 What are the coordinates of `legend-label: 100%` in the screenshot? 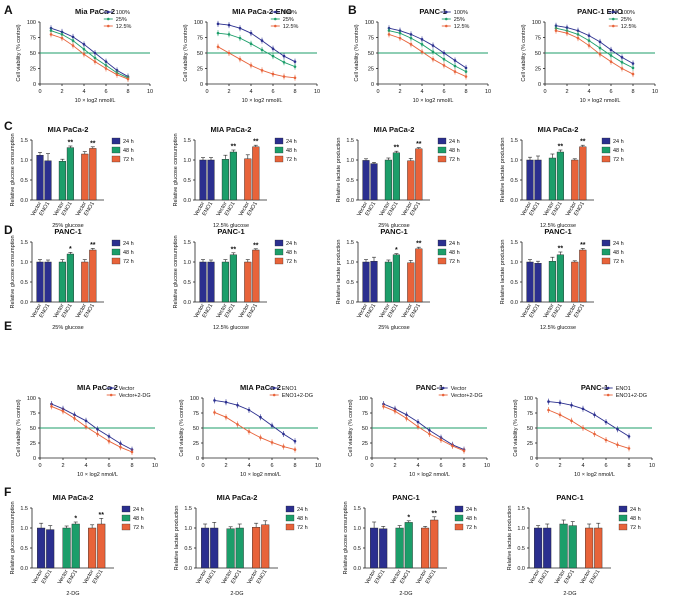 It's located at (123, 13).